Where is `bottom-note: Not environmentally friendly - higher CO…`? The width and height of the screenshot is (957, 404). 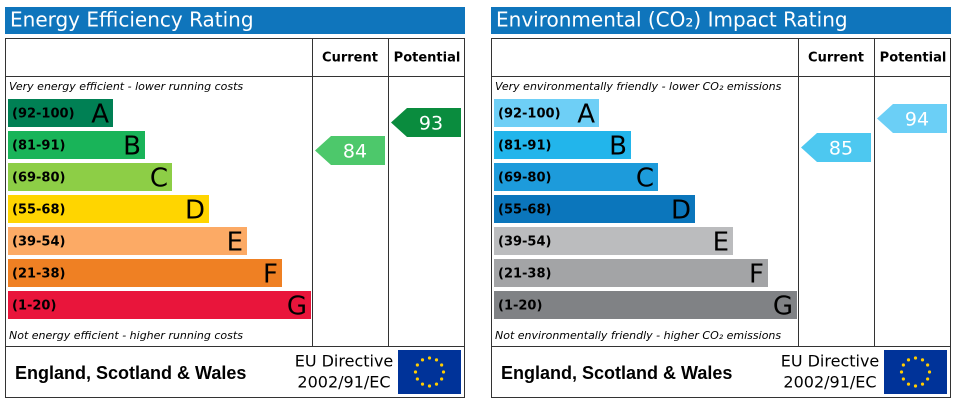 bottom-note: Not environmentally friendly - higher CO… is located at coordinates (638, 335).